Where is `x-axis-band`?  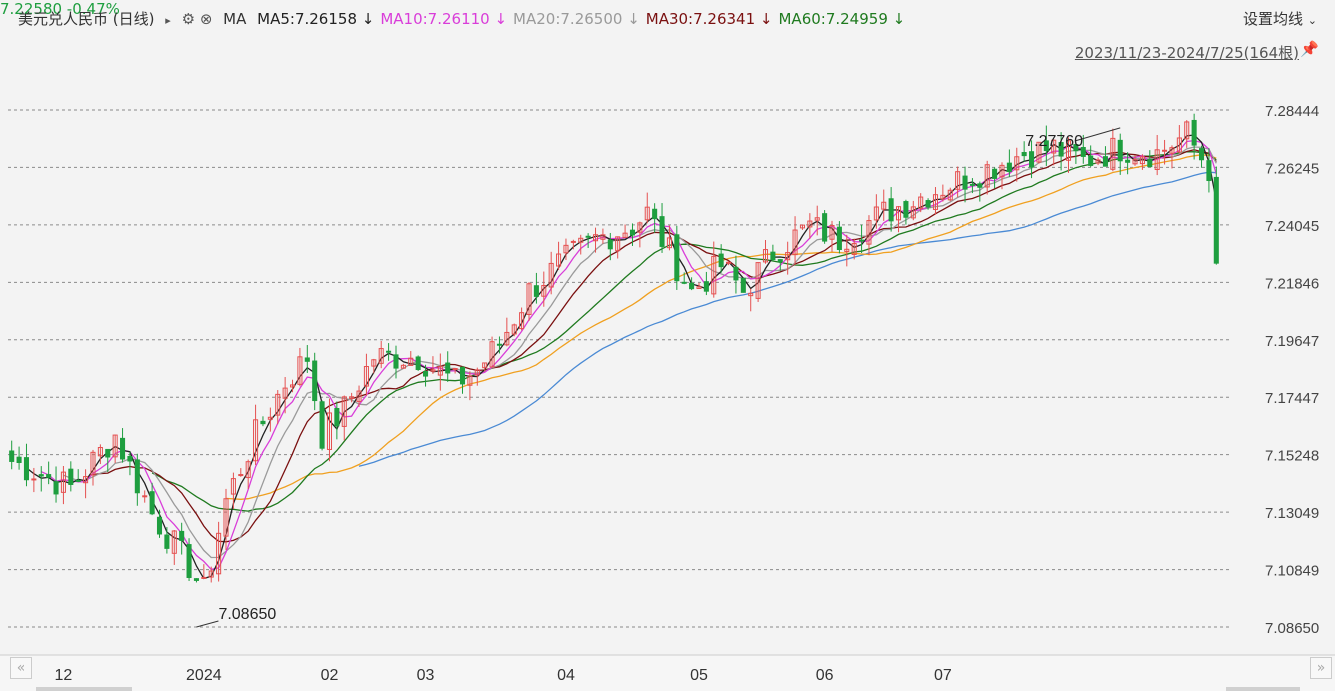
x-axis-band is located at coordinates (667, 673).